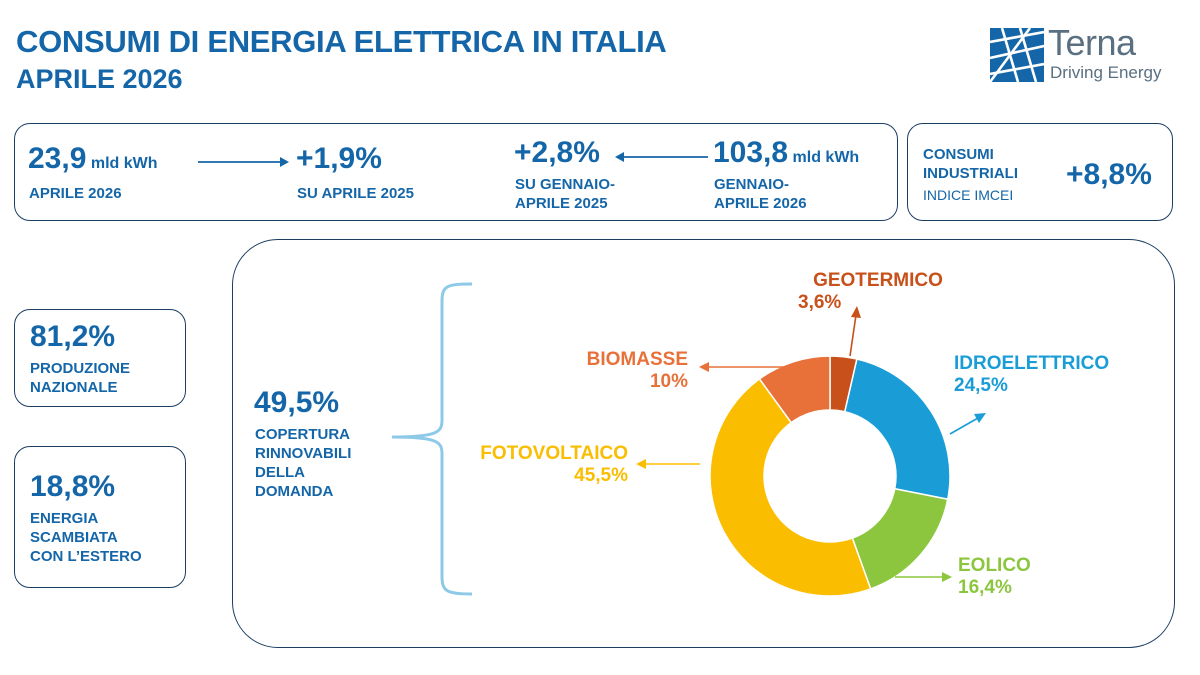  What do you see at coordinates (73, 486) in the screenshot?
I see `energy-exchange-value: 18,8%` at bounding box center [73, 486].